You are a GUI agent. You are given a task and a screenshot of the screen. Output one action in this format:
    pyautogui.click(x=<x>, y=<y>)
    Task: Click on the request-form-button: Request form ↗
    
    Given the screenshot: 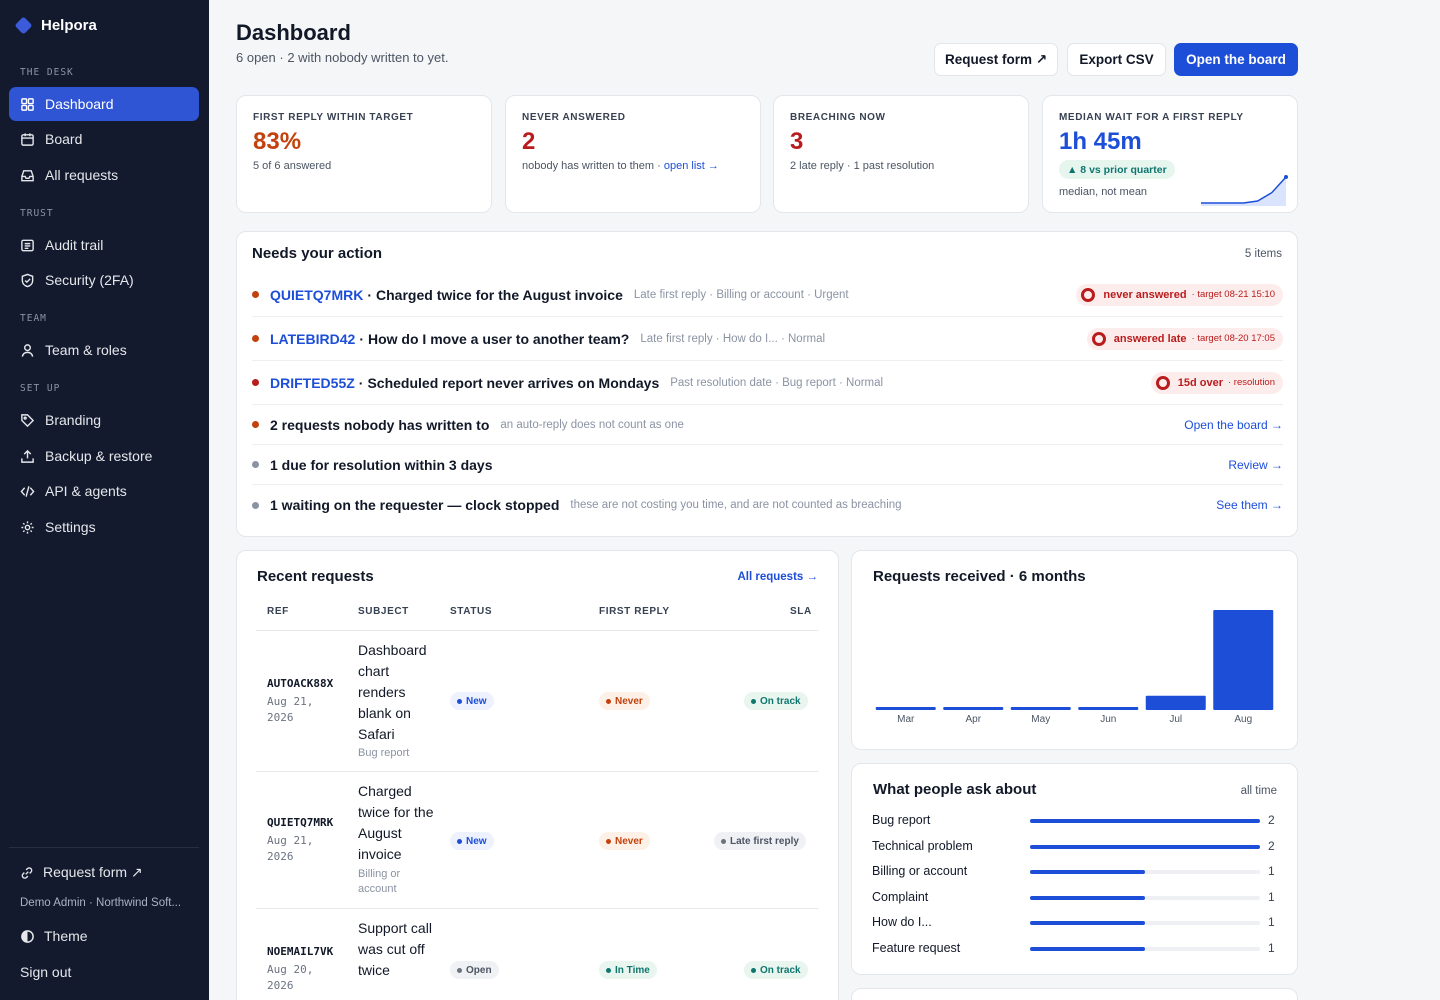 What is the action you would take?
    pyautogui.click(x=996, y=59)
    